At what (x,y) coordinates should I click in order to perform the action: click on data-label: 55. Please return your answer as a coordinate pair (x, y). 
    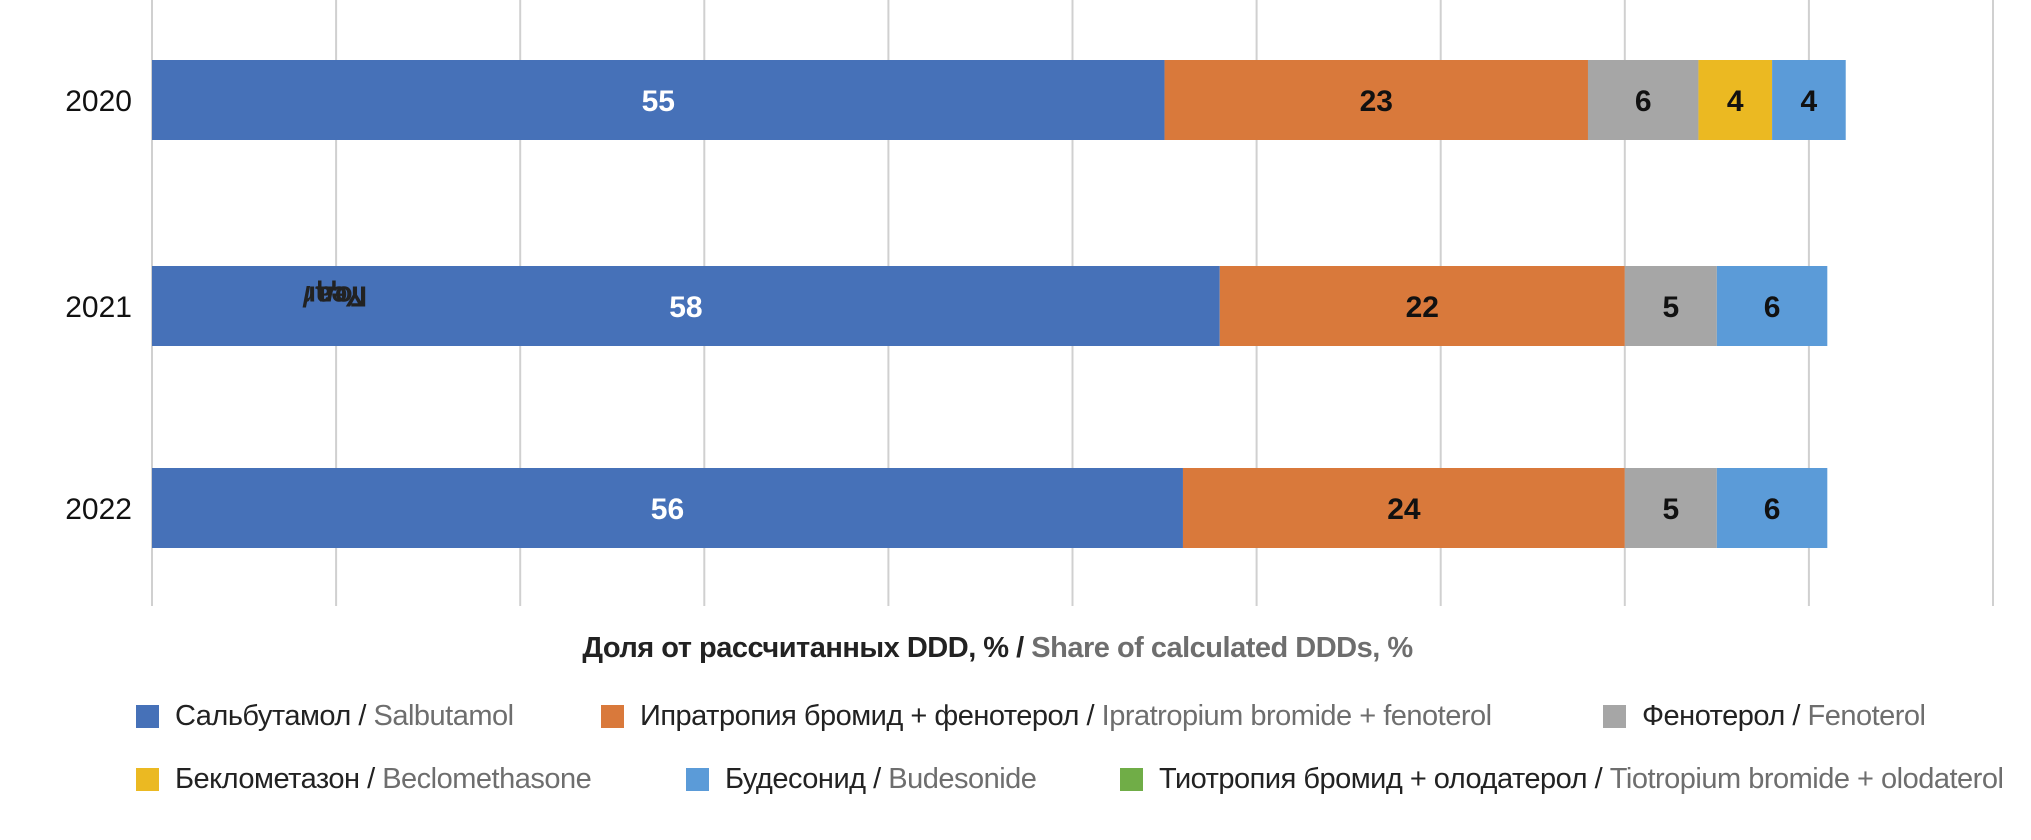
    Looking at the image, I should click on (658, 101).